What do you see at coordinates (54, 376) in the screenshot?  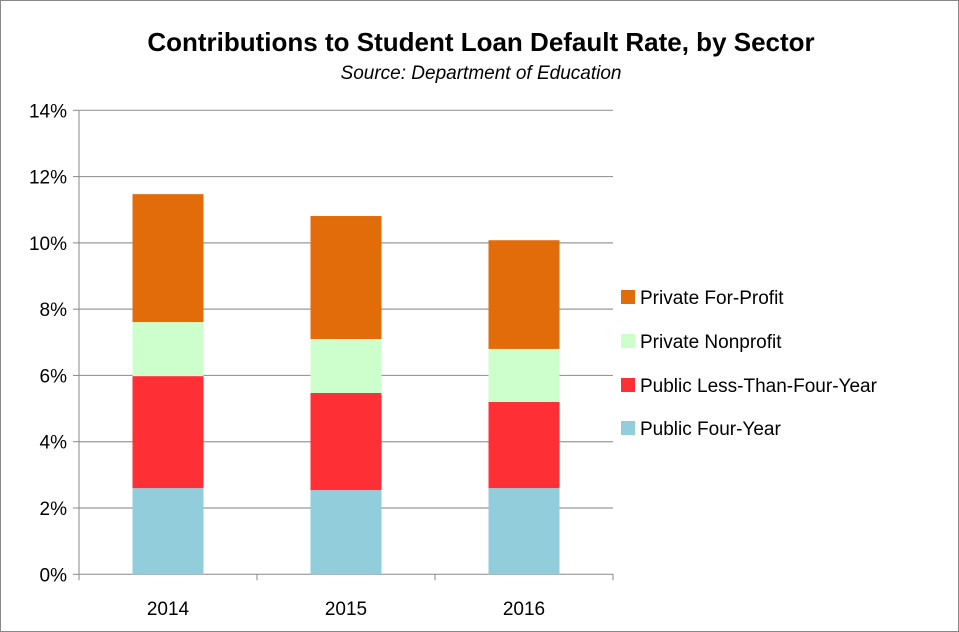 I see `y-tick-label: 6%` at bounding box center [54, 376].